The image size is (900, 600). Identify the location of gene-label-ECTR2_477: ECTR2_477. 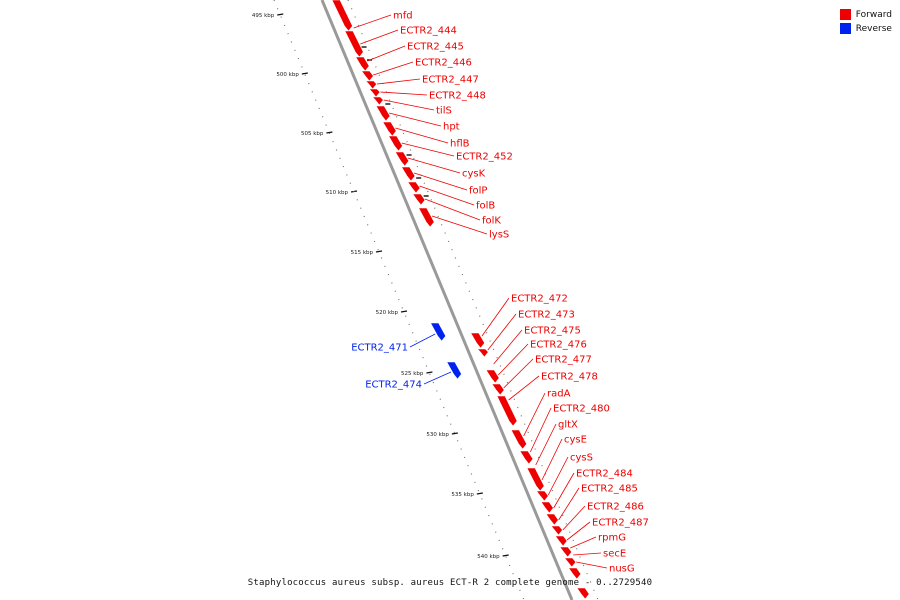
(563, 360).